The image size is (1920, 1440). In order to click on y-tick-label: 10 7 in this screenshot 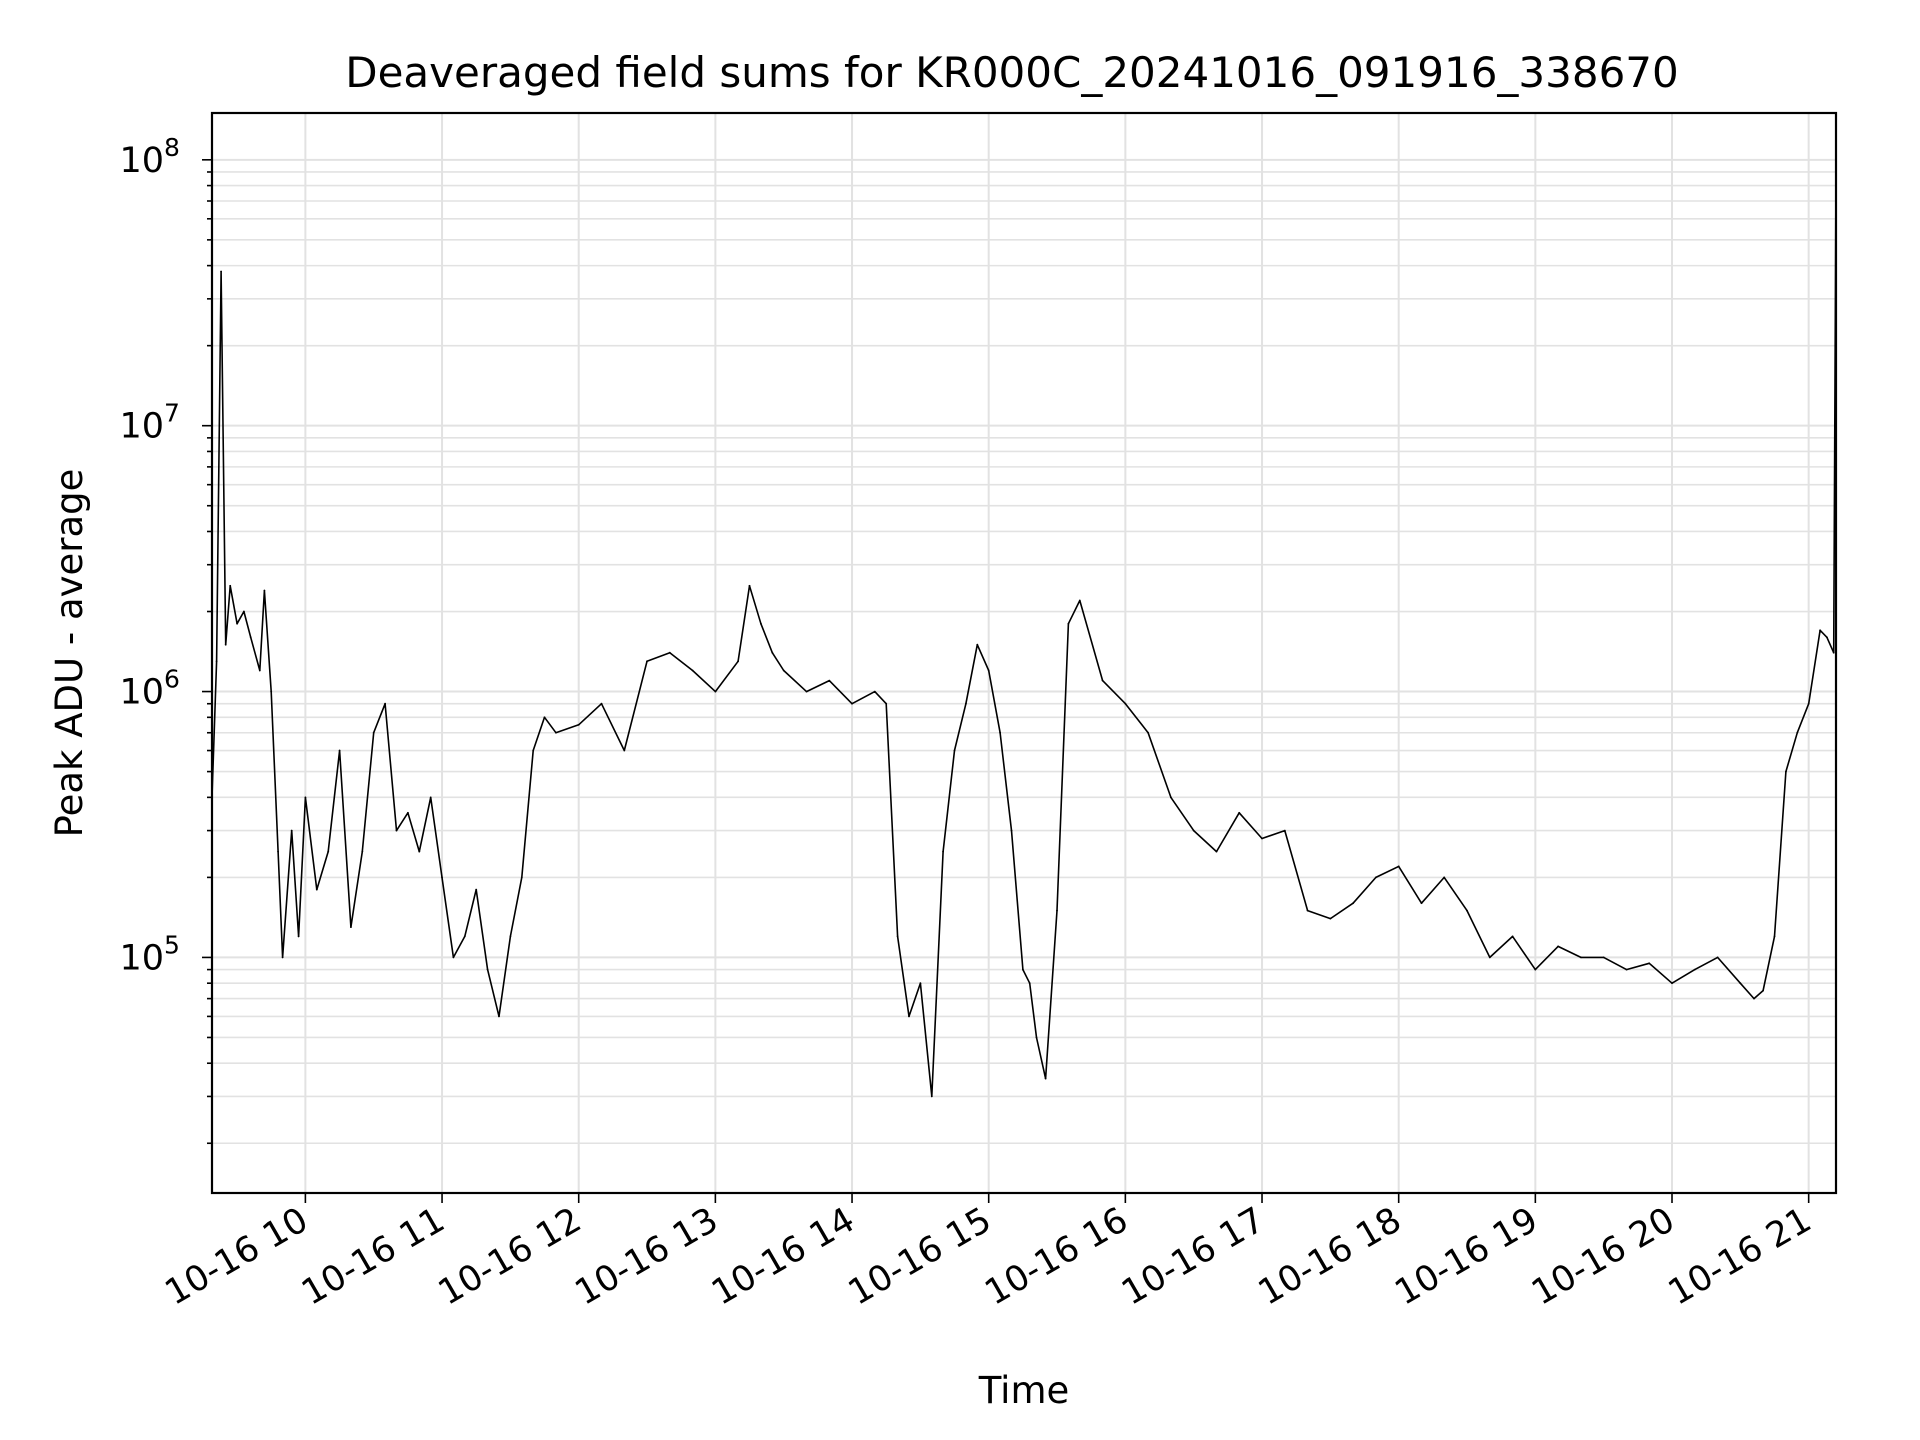, I will do `click(149, 423)`.